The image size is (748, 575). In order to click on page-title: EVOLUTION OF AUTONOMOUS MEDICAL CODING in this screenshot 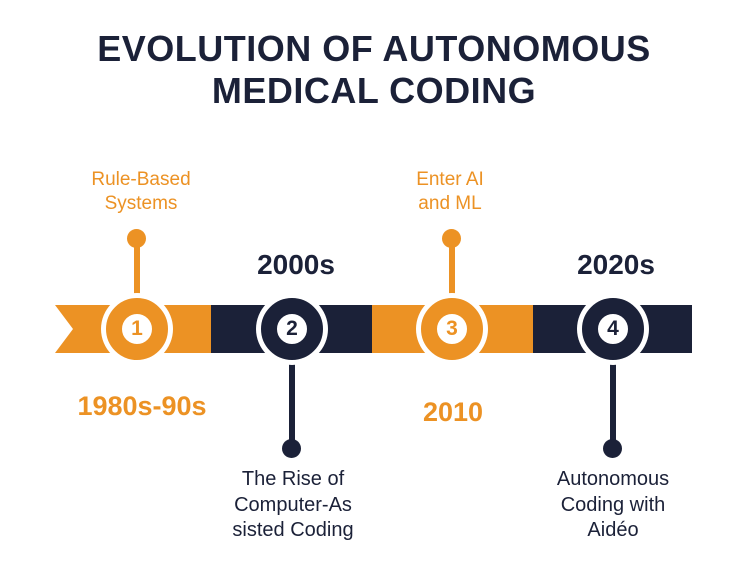, I will do `click(374, 70)`.